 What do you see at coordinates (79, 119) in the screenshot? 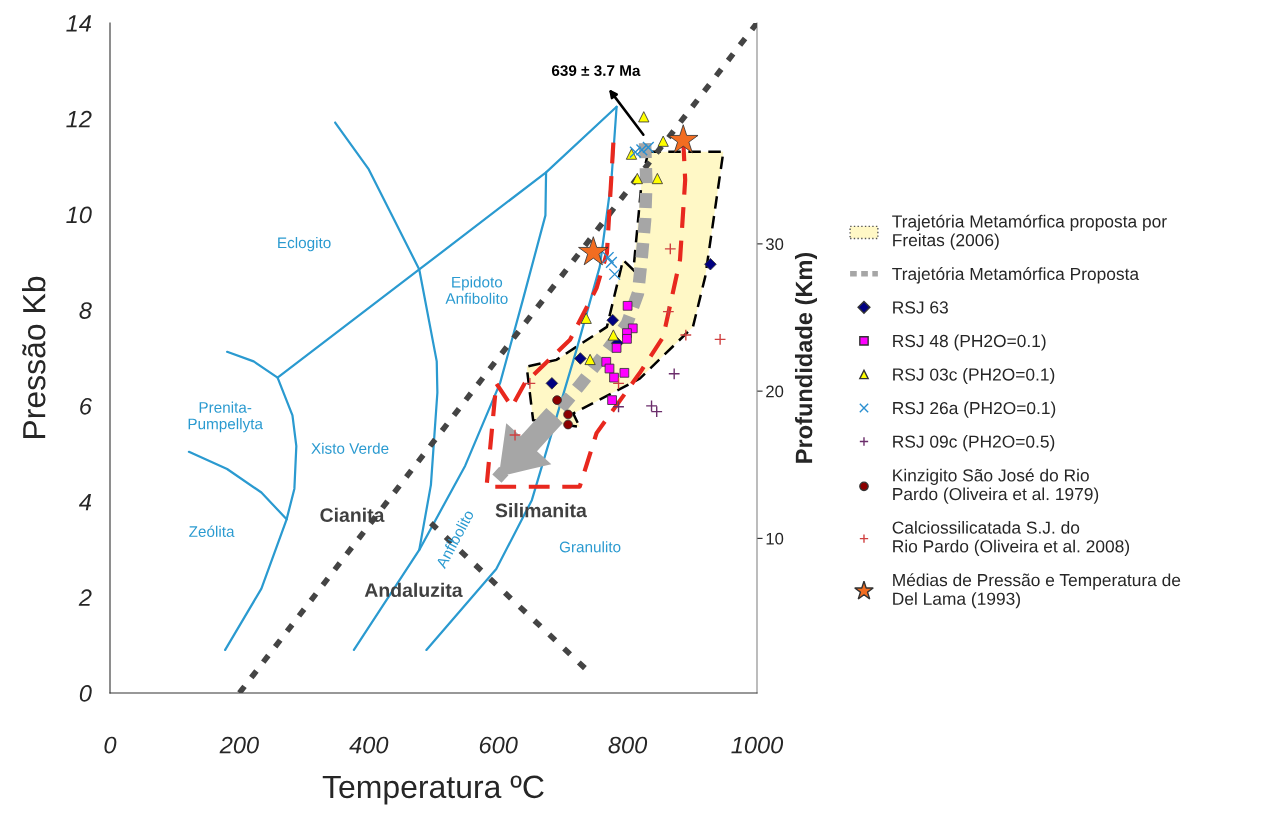
I see `y-tick-label: 12` at bounding box center [79, 119].